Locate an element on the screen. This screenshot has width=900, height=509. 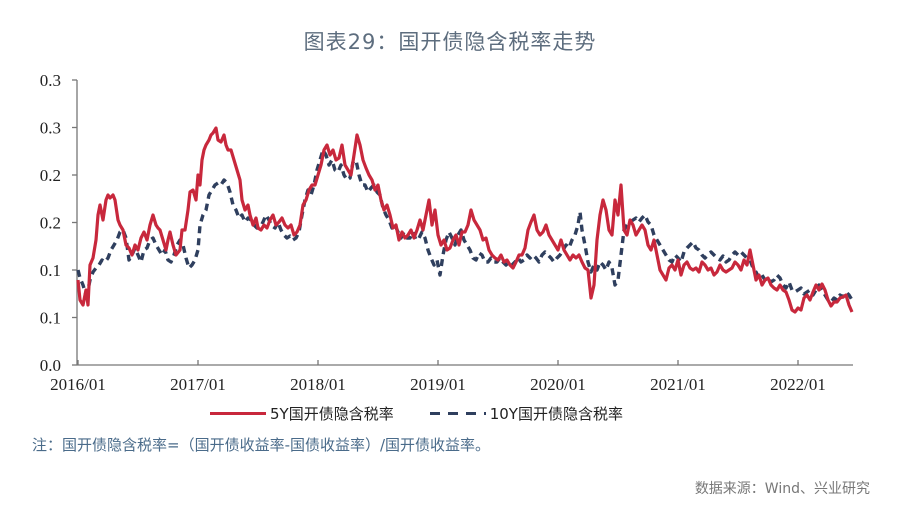
footnote: 注：国开债隐含税率=（国开债收益率-国债收益率）/国开债收益率。 is located at coordinates (261, 445).